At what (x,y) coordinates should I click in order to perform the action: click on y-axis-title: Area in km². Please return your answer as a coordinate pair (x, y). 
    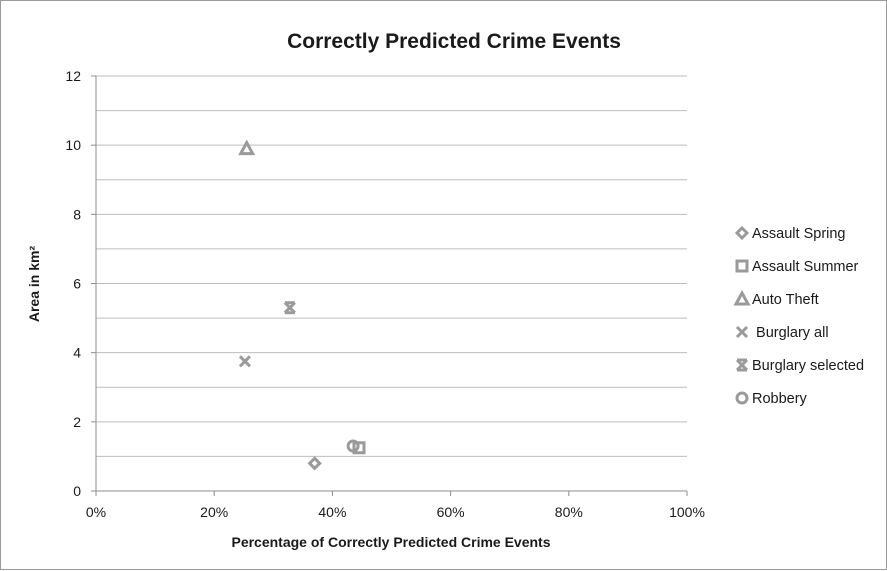
    Looking at the image, I should click on (34, 284).